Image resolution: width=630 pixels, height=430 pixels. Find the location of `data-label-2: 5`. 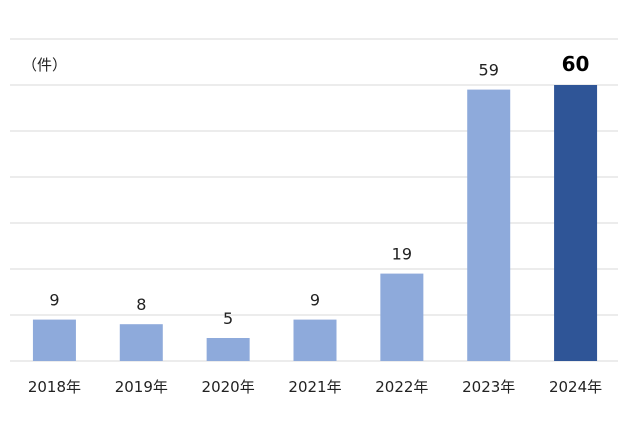

data-label-2: 5 is located at coordinates (228, 318).